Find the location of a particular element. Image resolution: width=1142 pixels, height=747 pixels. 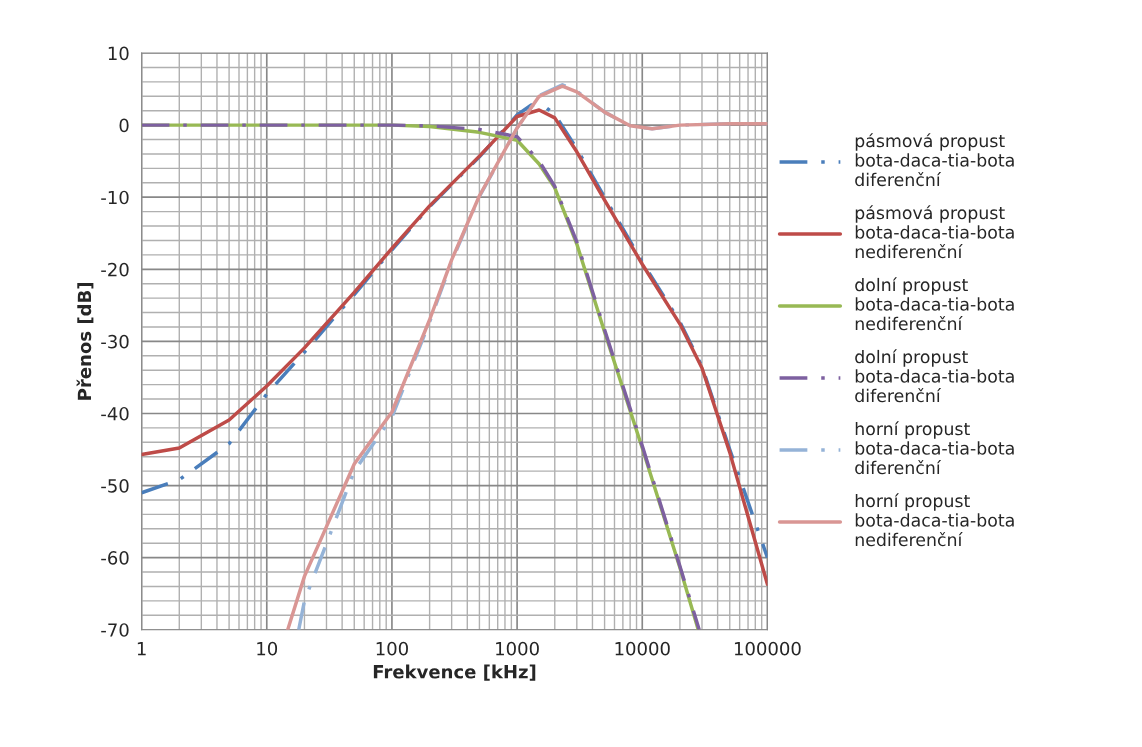

legend-label: dolní propust bota-daca-tia-bota diferenční is located at coordinates (934, 376).